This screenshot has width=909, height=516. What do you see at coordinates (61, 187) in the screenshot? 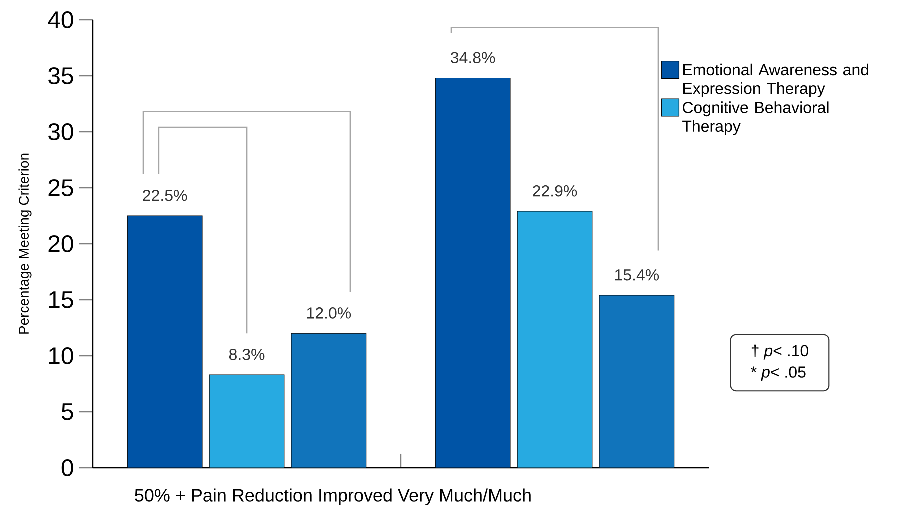
I see `y-tick-label: 25` at bounding box center [61, 187].